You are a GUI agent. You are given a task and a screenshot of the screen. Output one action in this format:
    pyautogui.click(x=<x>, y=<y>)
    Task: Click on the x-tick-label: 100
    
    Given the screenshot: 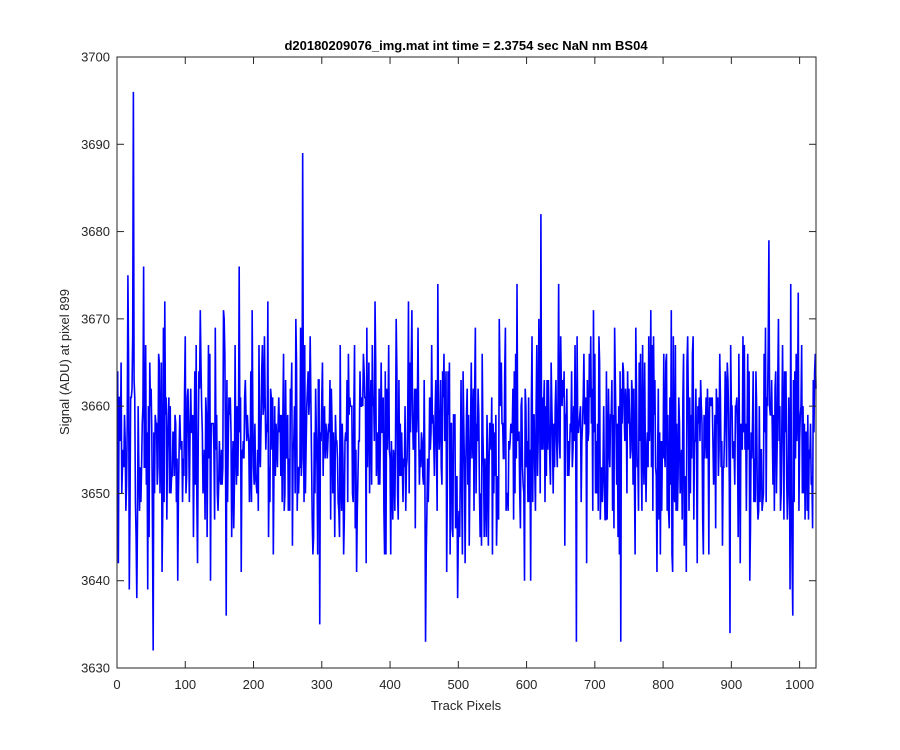 What is the action you would take?
    pyautogui.click(x=185, y=684)
    